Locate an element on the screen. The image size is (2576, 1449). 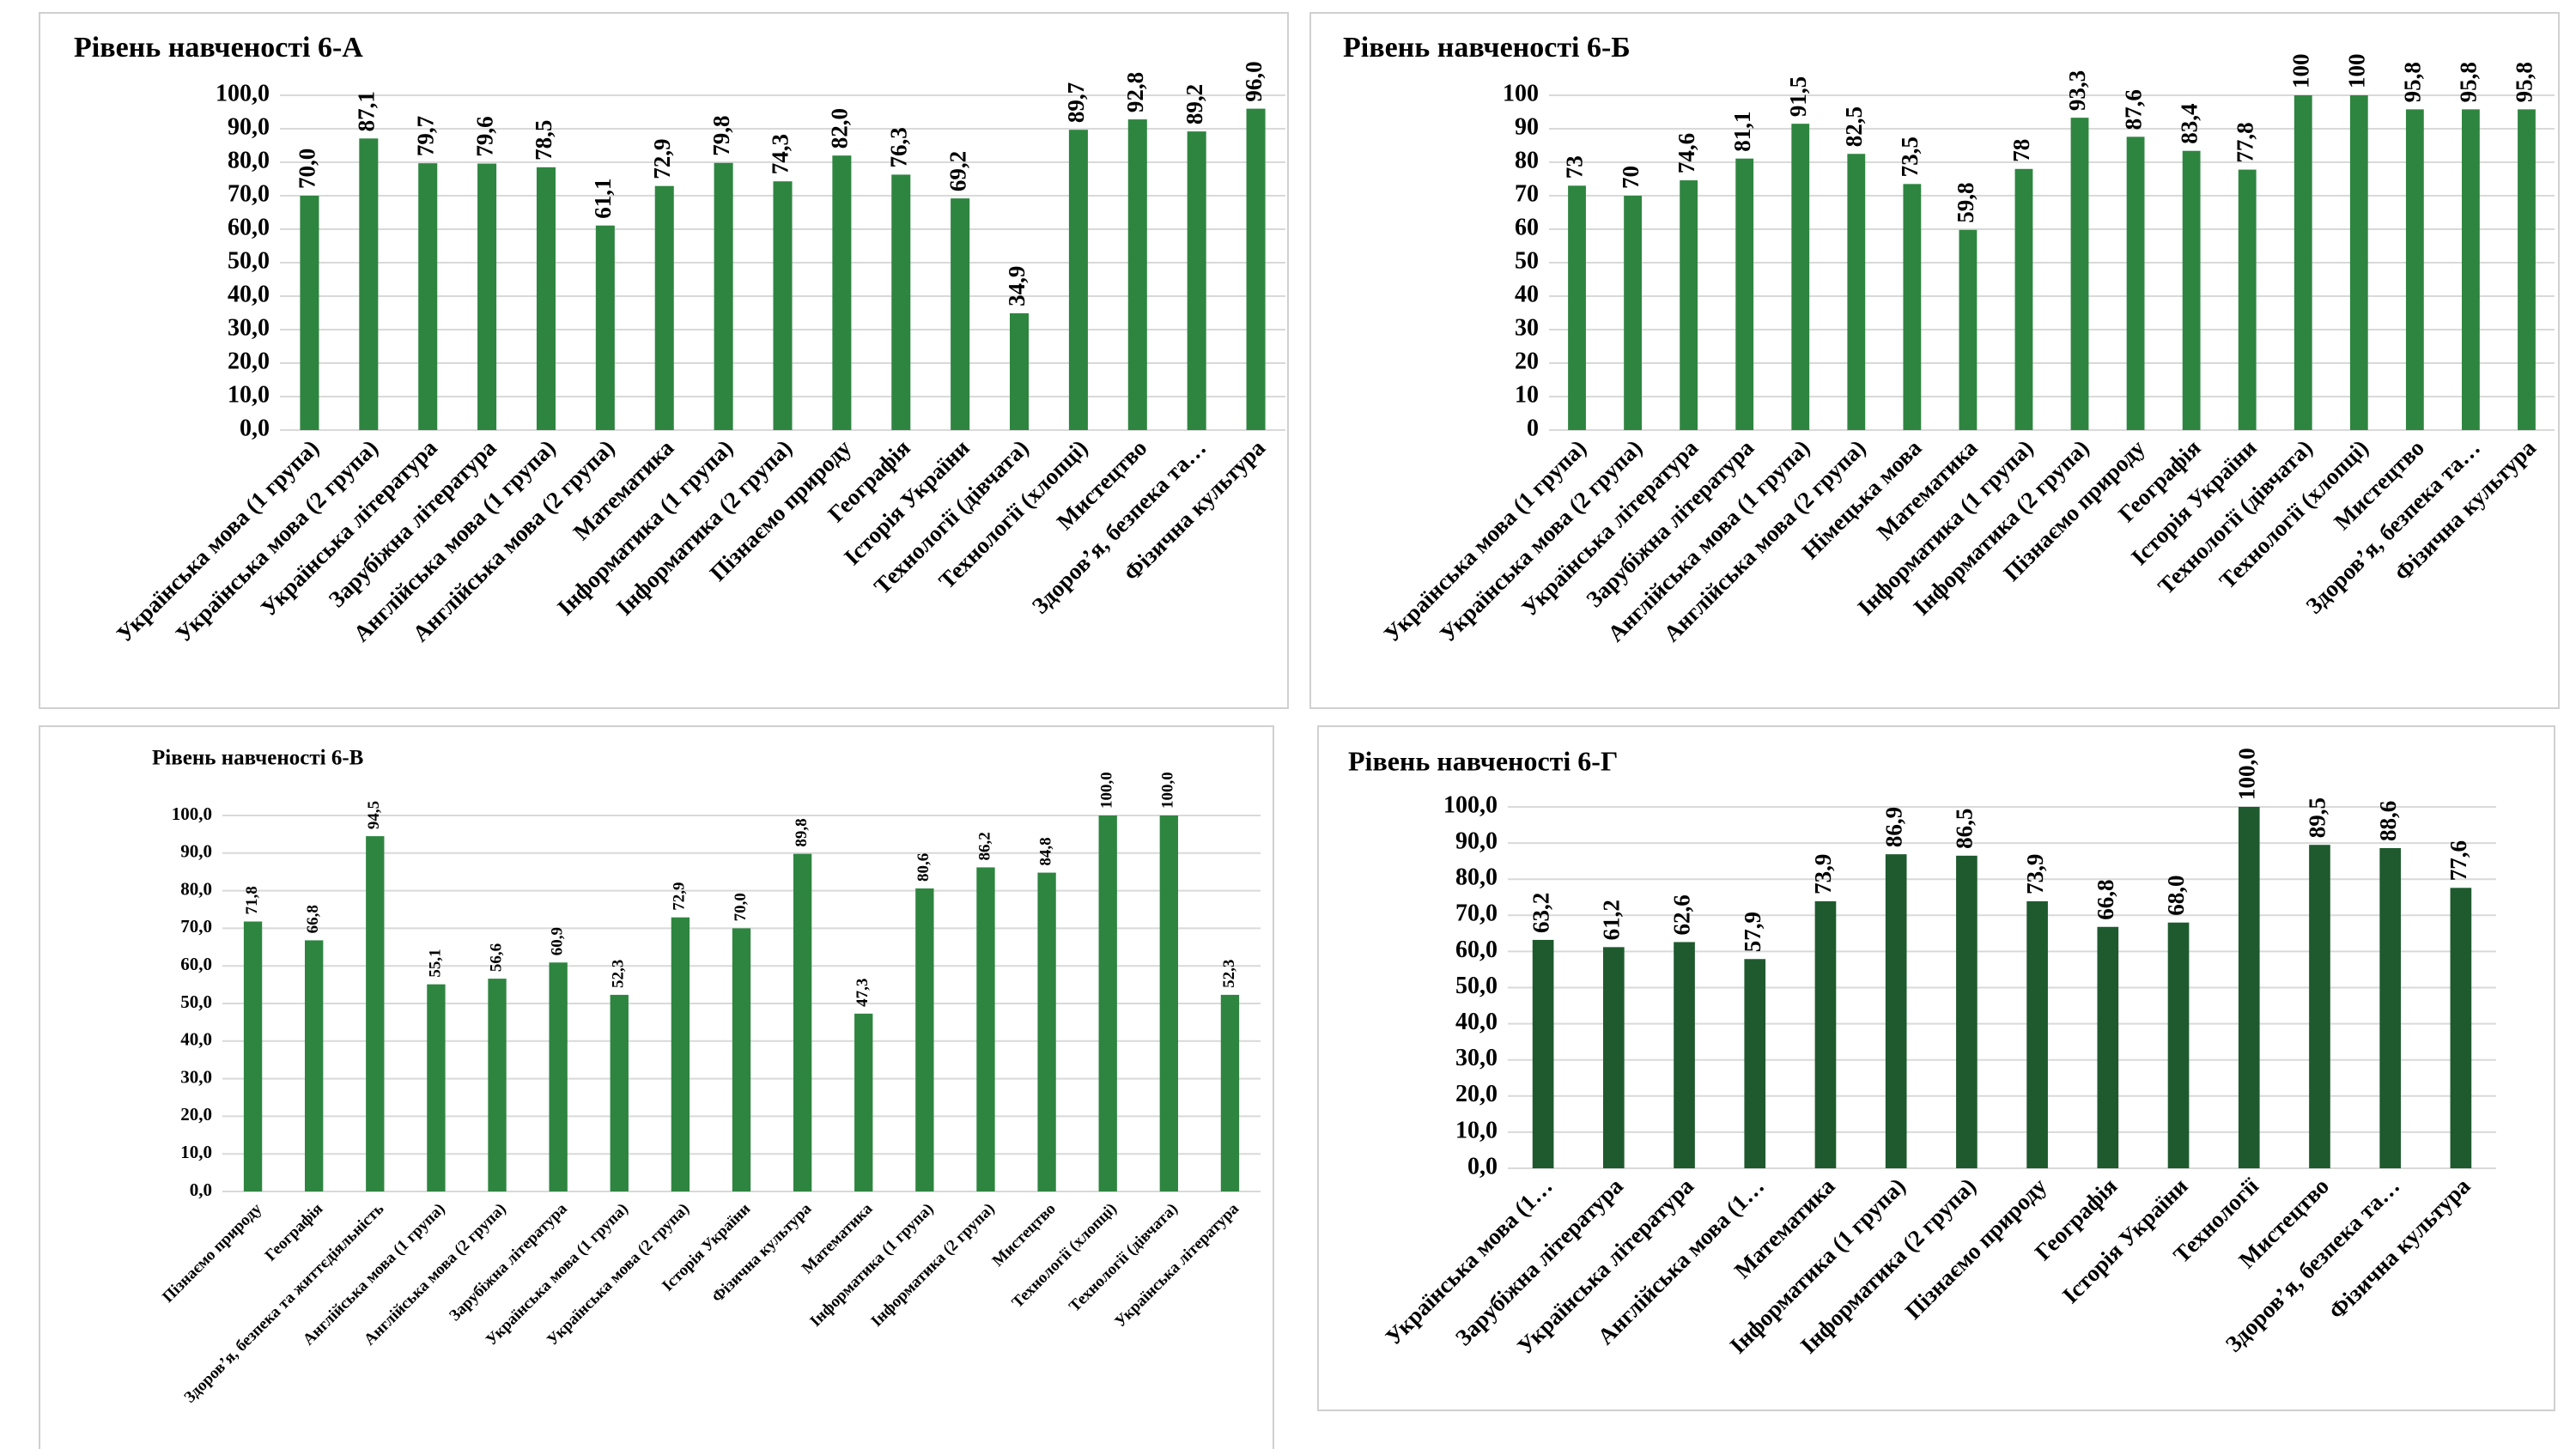
y-tick-label: 0,0 is located at coordinates (201, 1189).